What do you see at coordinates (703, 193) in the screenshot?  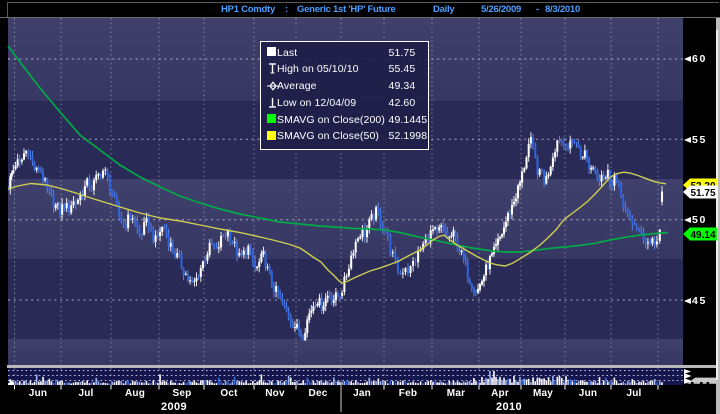 I see `svg-text: 51.75` at bounding box center [703, 193].